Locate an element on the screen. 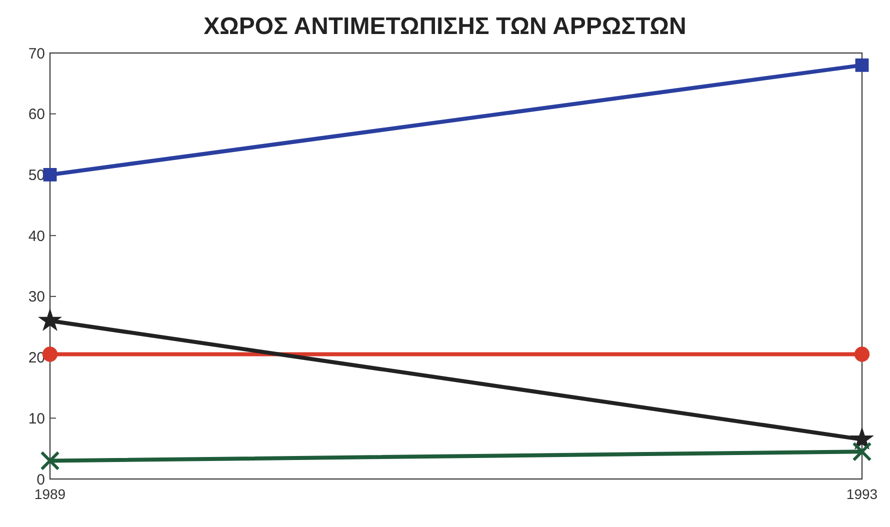 The height and width of the screenshot is (527, 890). y-tick-label: 60 is located at coordinates (36, 115).